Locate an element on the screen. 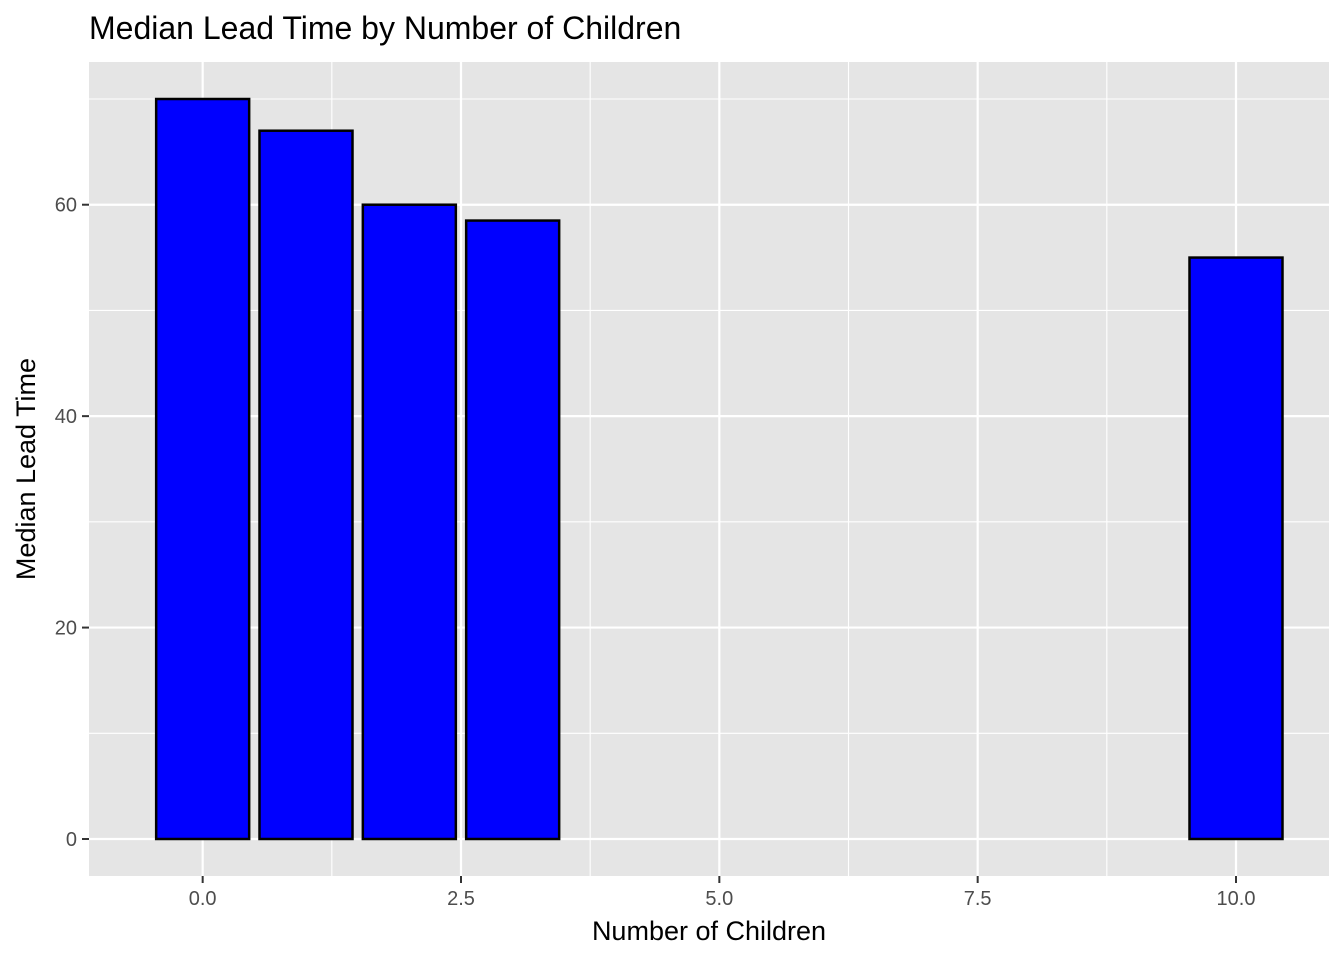 The height and width of the screenshot is (960, 1344). x-axis: 0.0 2.5 5.0 7.5 10.0 is located at coordinates (722, 893).